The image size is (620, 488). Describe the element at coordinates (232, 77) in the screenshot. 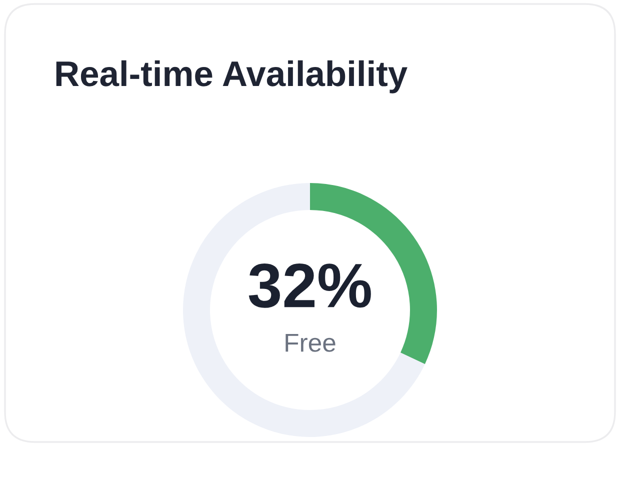

I see `chart-title: Real-time Availability` at that location.